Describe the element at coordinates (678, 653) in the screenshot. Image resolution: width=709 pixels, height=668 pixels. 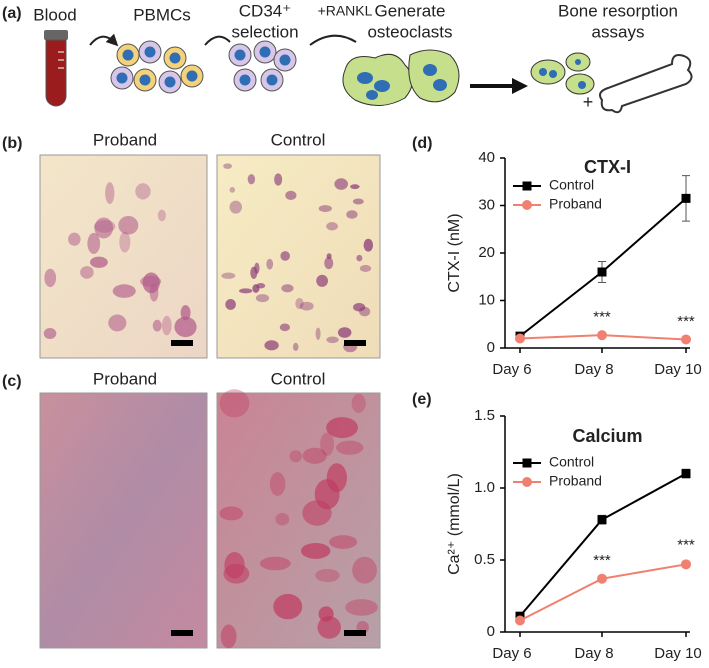
I see `x-tick-label: Day 10` at that location.